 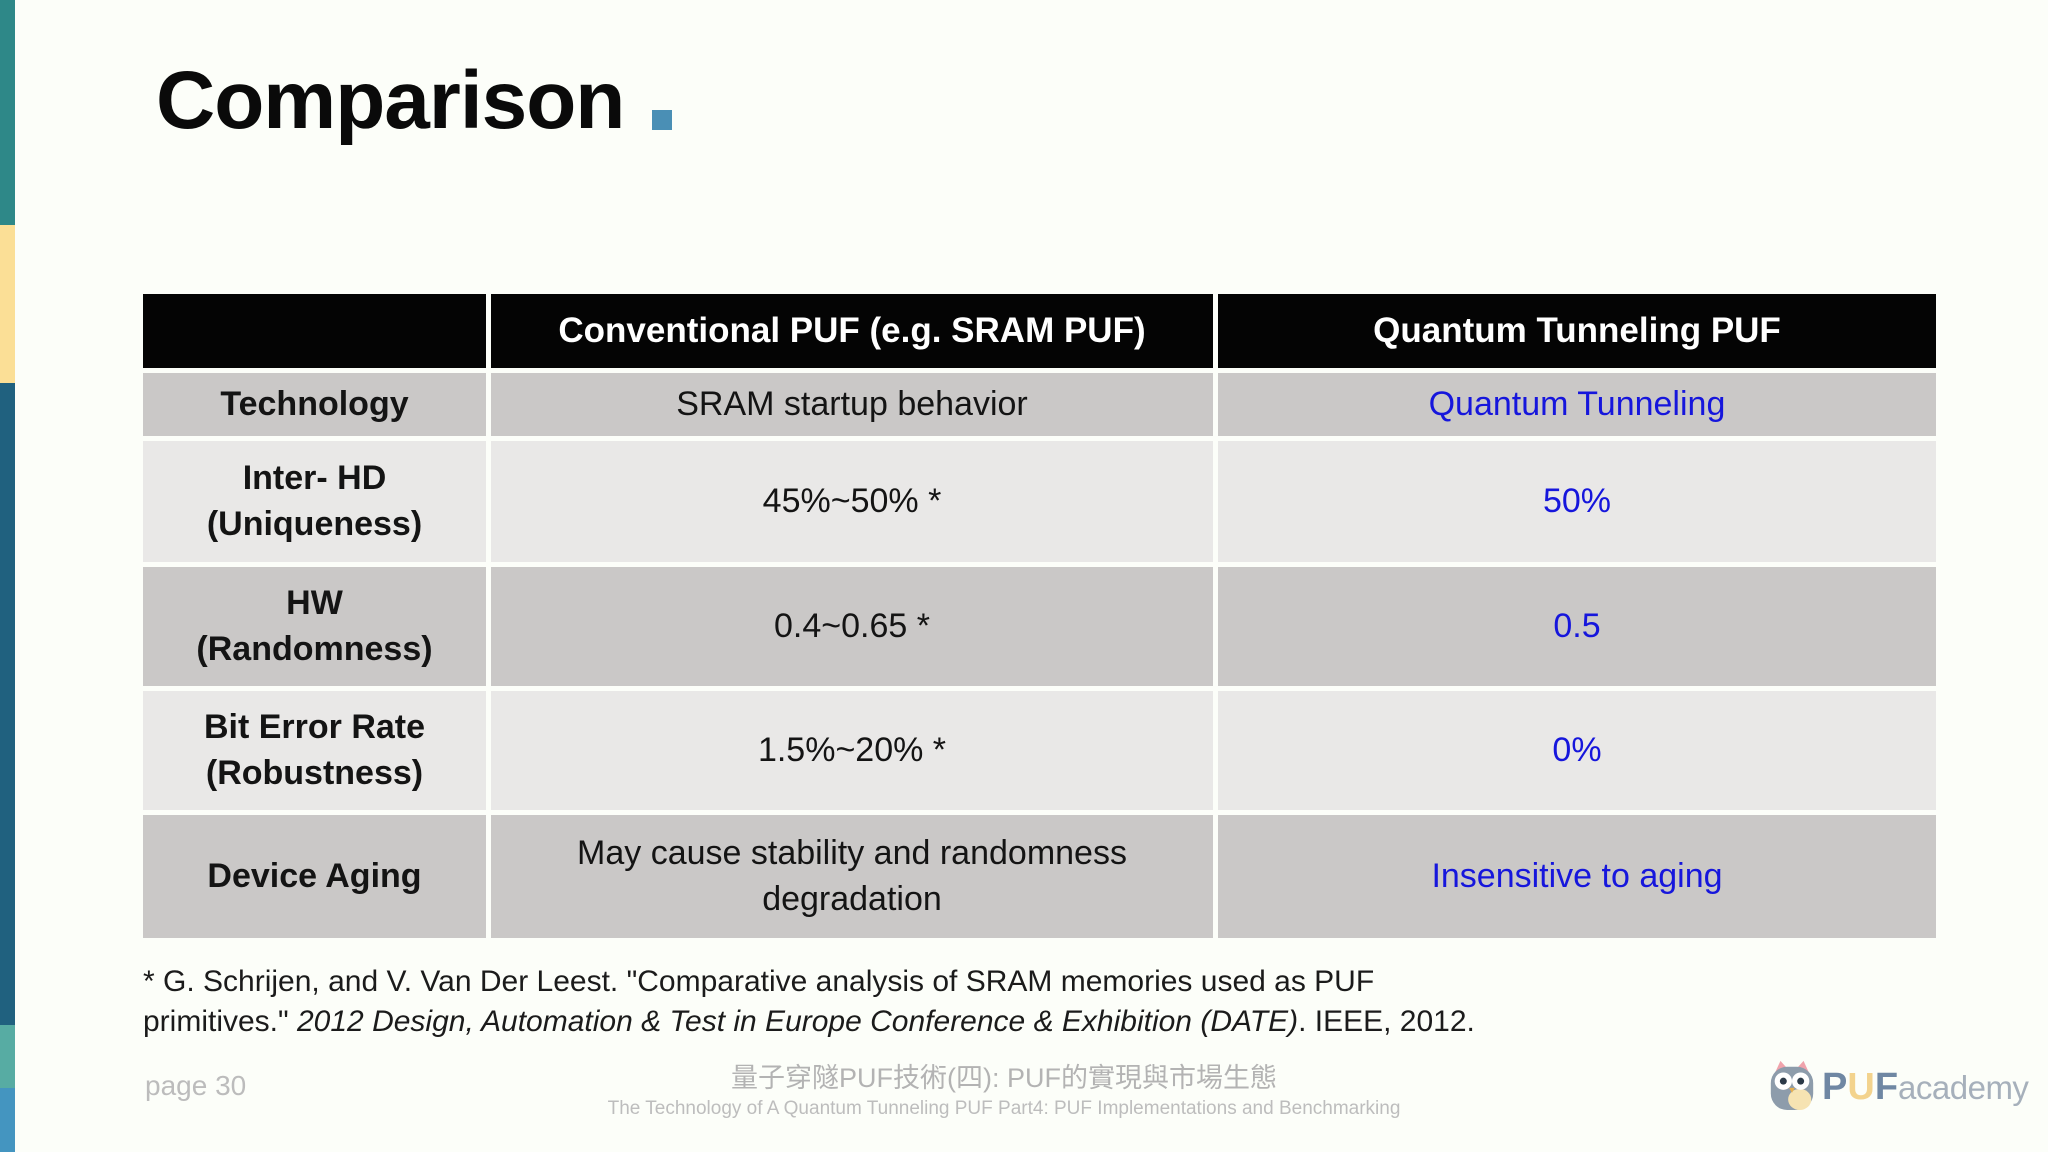 I want to click on edge-segment-dark-blue, so click(x=7, y=704).